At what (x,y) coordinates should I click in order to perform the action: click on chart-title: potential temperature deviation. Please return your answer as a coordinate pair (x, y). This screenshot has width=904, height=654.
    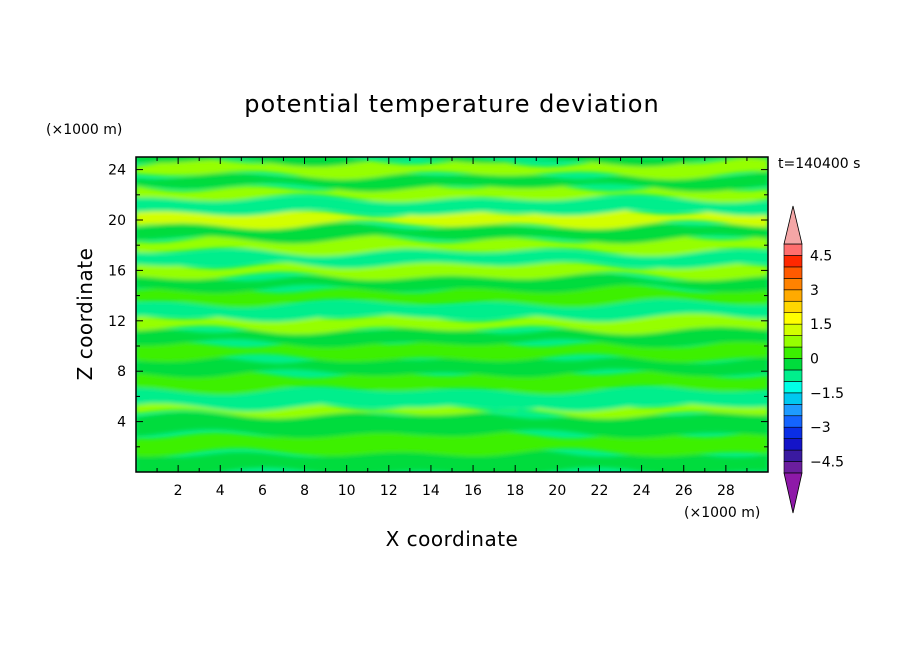
    Looking at the image, I should click on (451, 104).